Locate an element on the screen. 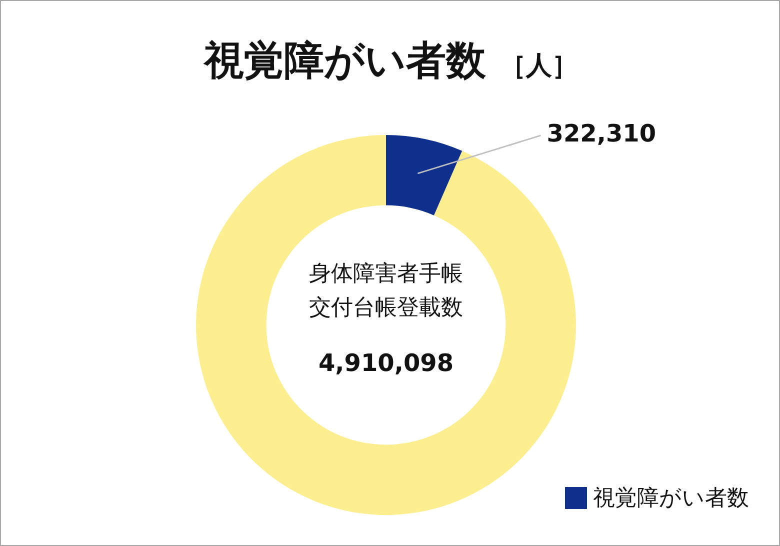 This screenshot has width=780, height=546. chart-subtitle: ［人］ is located at coordinates (539, 66).